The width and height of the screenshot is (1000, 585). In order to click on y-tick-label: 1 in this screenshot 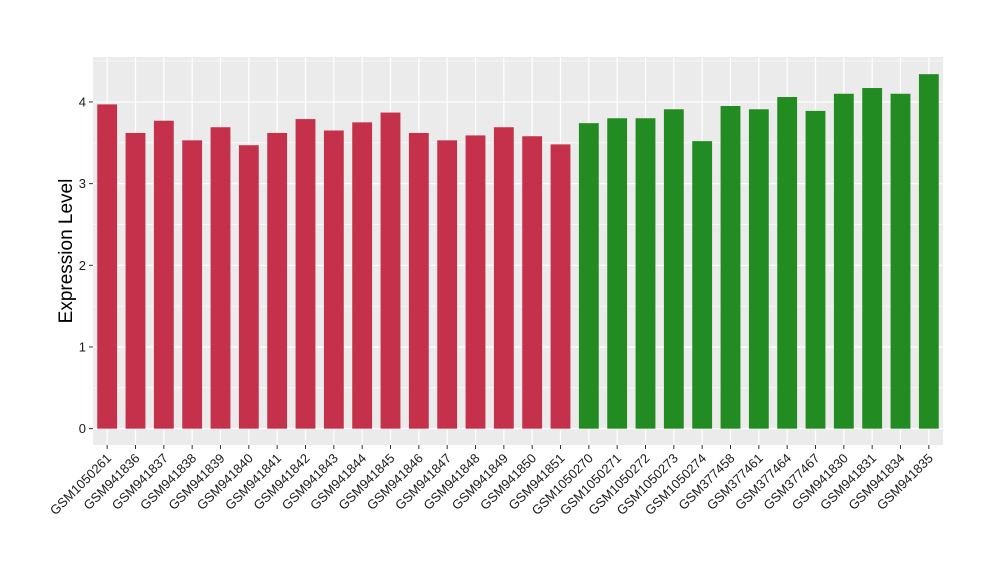, I will do `click(82, 346)`.